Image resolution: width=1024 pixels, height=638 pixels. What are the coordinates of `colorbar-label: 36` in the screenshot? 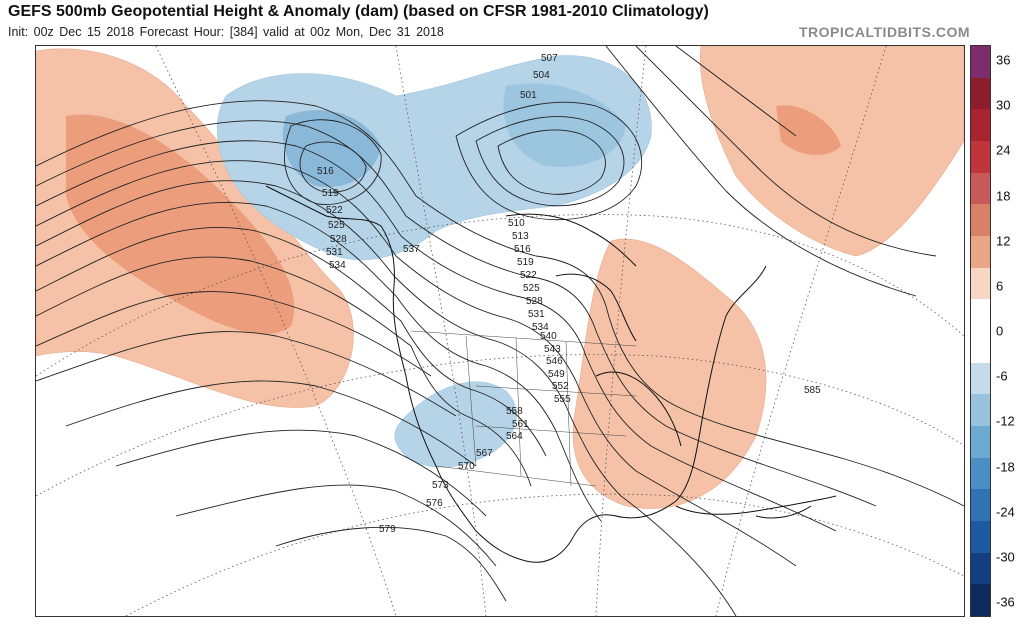 It's located at (1003, 60).